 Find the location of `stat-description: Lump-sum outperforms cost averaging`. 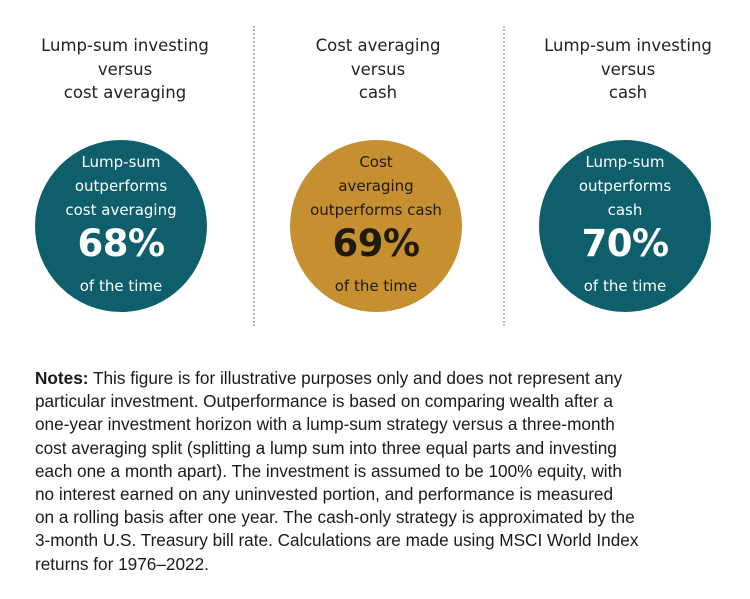

stat-description: Lump-sum outperforms cost averaging is located at coordinates (121, 186).